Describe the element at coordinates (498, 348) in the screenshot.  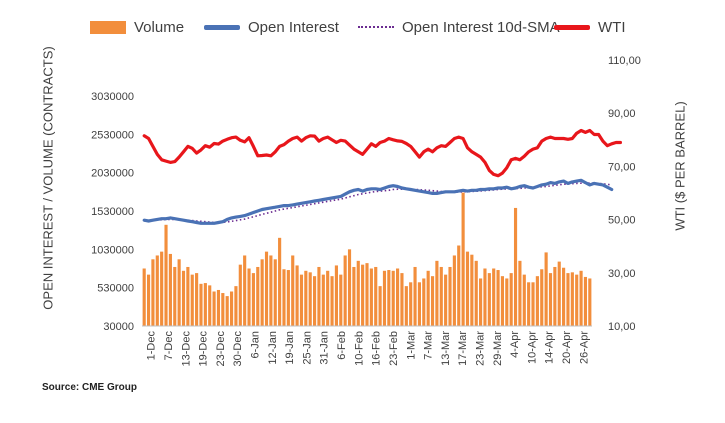
I see `x-tick-label: 29-Mar` at that location.